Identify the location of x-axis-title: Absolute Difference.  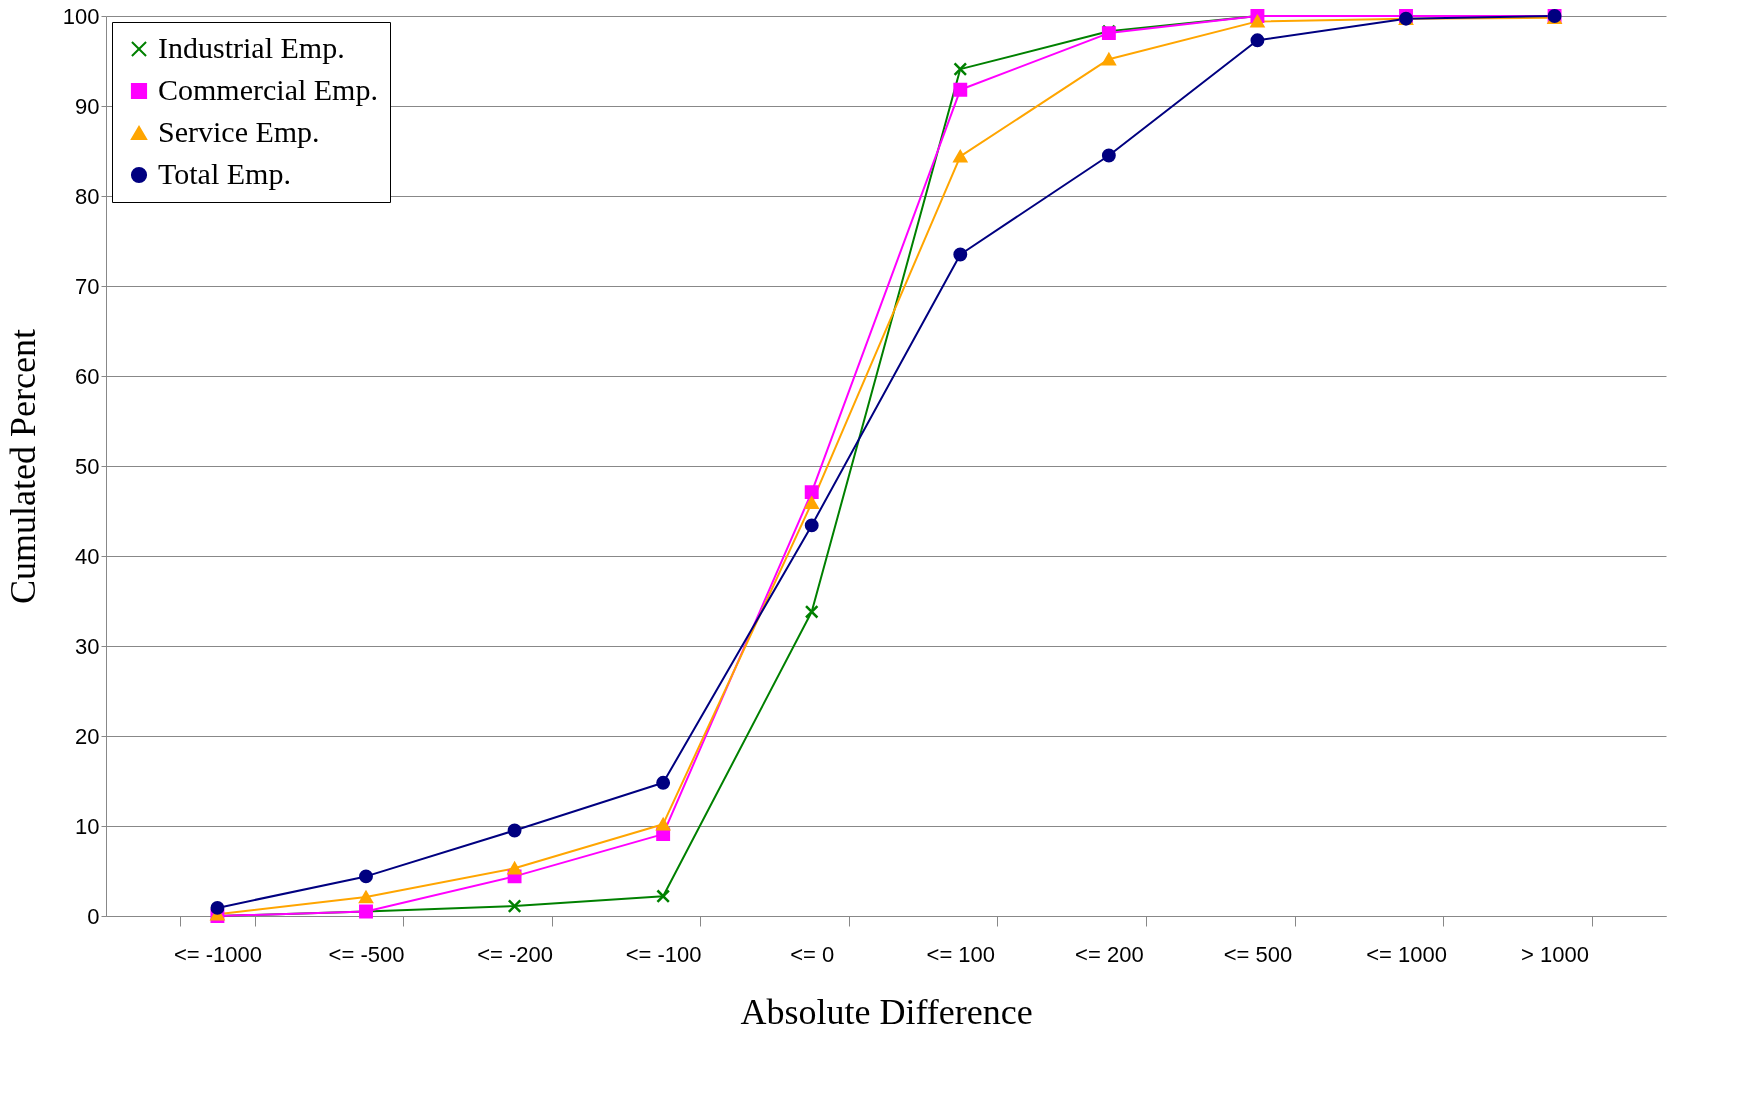
(886, 1011).